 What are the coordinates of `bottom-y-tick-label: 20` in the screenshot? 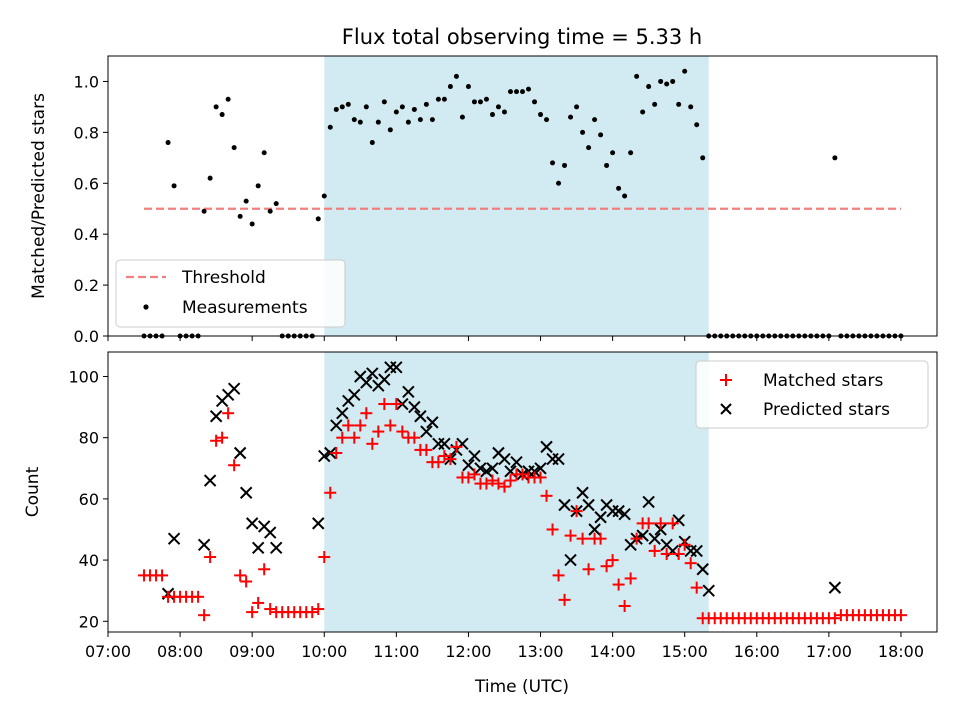 It's located at (89, 621).